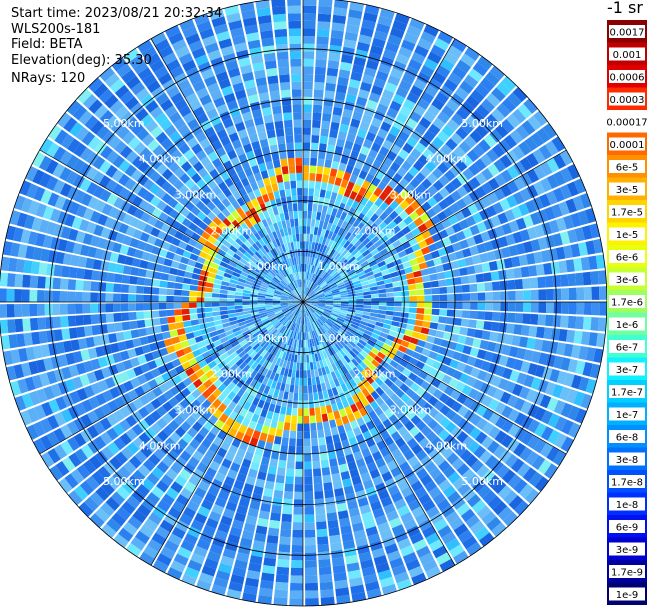  I want to click on colorbar-tick-label: 1e-8, so click(627, 505).